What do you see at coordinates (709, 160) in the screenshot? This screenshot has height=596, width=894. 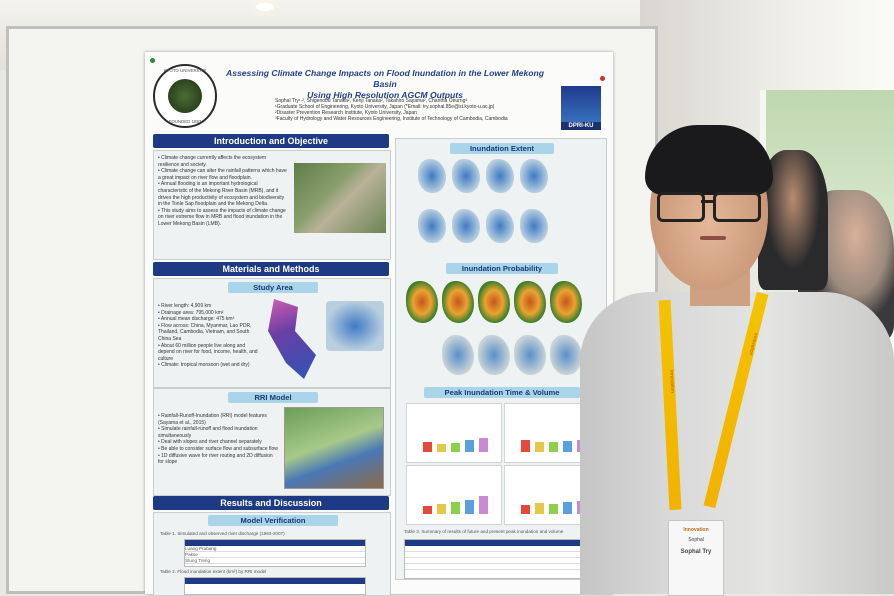 I see `presenter-hair` at bounding box center [709, 160].